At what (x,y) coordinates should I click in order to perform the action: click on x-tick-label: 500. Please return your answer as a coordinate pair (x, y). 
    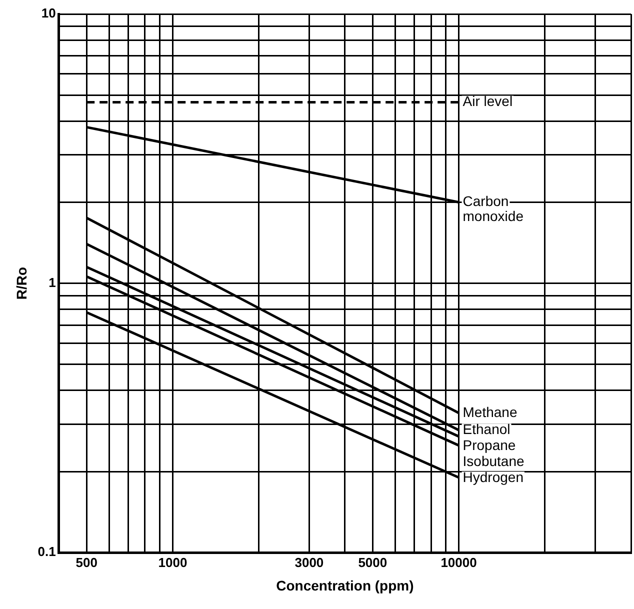
    Looking at the image, I should click on (87, 562).